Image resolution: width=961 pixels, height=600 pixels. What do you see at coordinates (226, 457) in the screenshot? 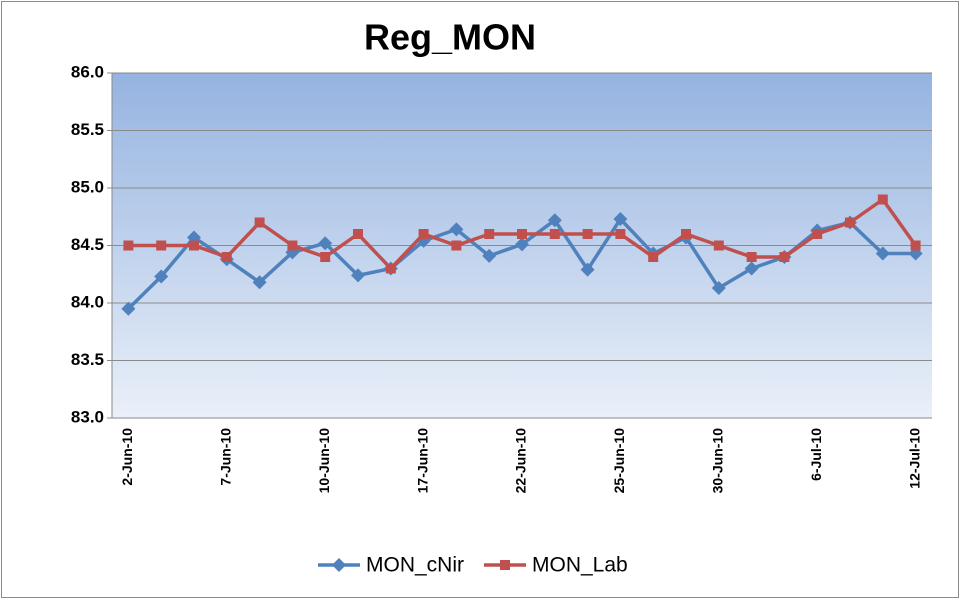
I see `x-tick-label: 7-Jun-10` at bounding box center [226, 457].